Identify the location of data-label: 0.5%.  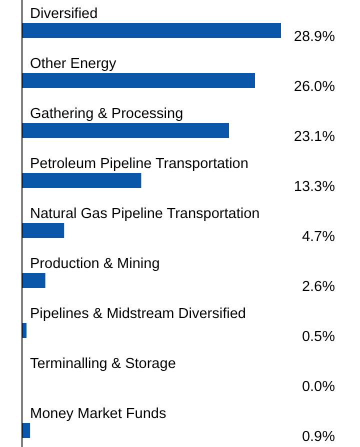
(319, 337).